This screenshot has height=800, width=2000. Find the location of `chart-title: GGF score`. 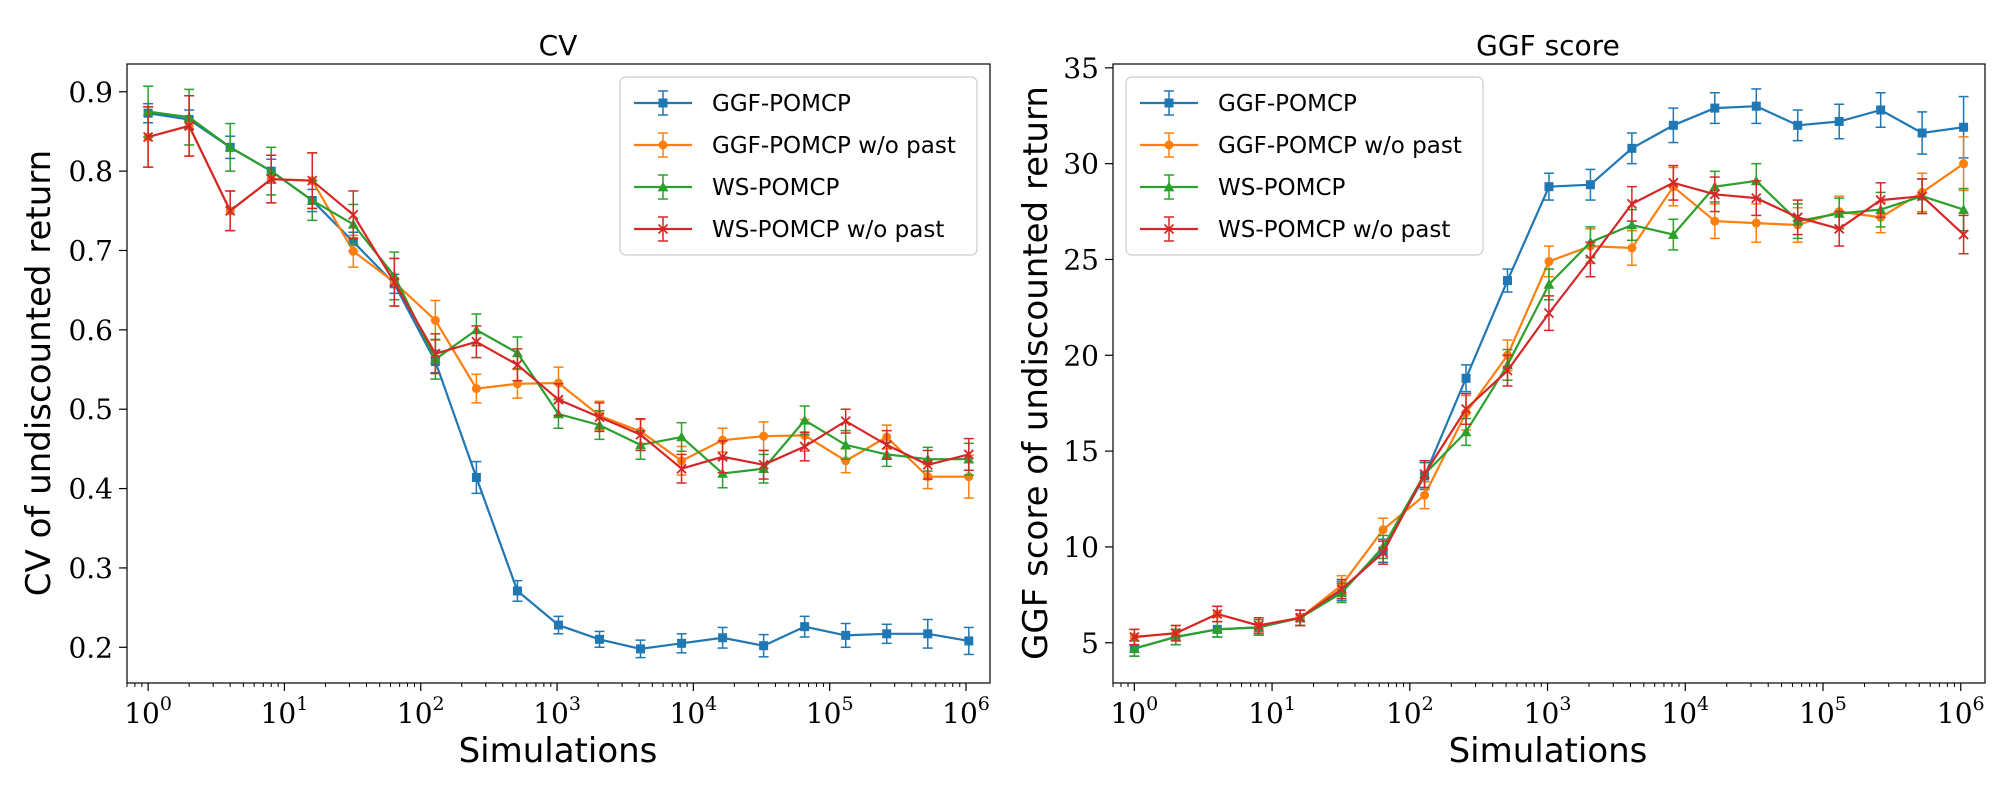

chart-title: GGF score is located at coordinates (1548, 45).